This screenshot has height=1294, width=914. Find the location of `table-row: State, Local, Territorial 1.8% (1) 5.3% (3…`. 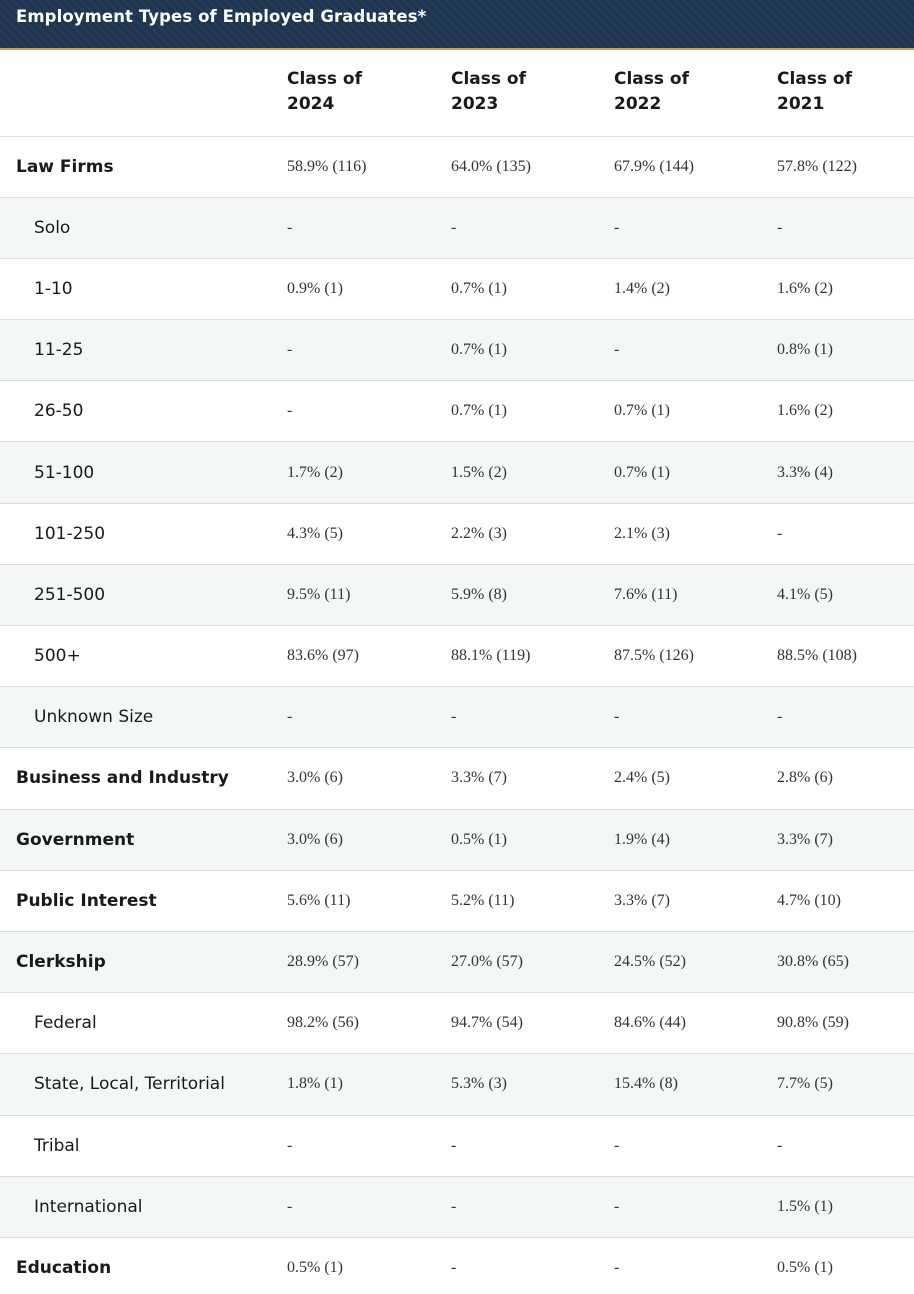

table-row: State, Local, Territorial 1.8% (1) 5.3% (3… is located at coordinates (457, 1084).